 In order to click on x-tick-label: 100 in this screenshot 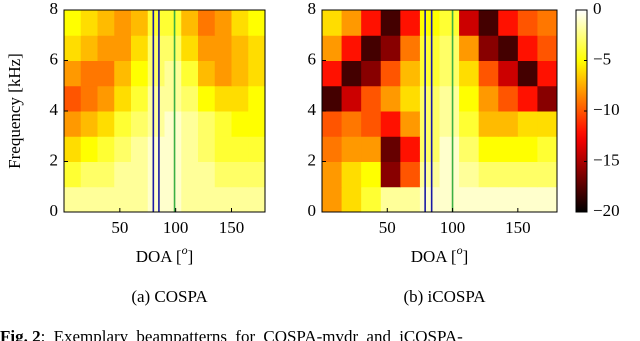, I will do `click(176, 227)`.